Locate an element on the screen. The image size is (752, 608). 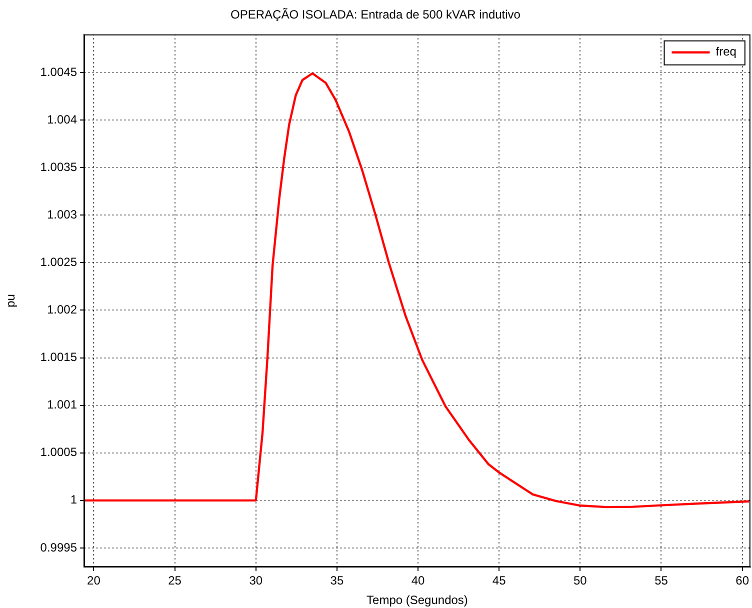
x-tick-label: 30 is located at coordinates (256, 581).